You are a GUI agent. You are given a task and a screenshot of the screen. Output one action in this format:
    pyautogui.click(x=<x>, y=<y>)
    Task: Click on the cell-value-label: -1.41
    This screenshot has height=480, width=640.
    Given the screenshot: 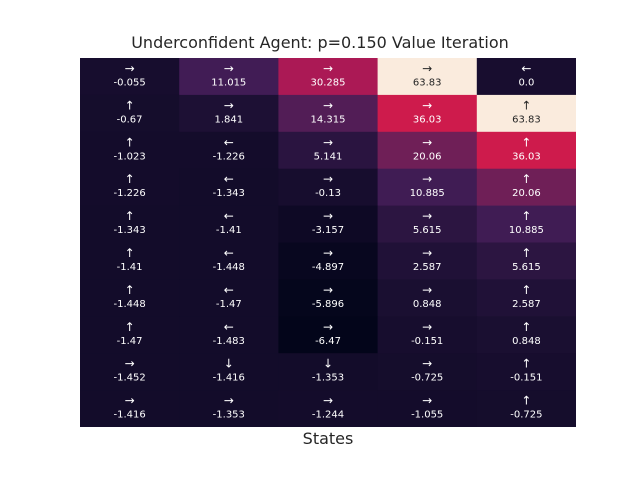 What is the action you would take?
    pyautogui.click(x=130, y=267)
    